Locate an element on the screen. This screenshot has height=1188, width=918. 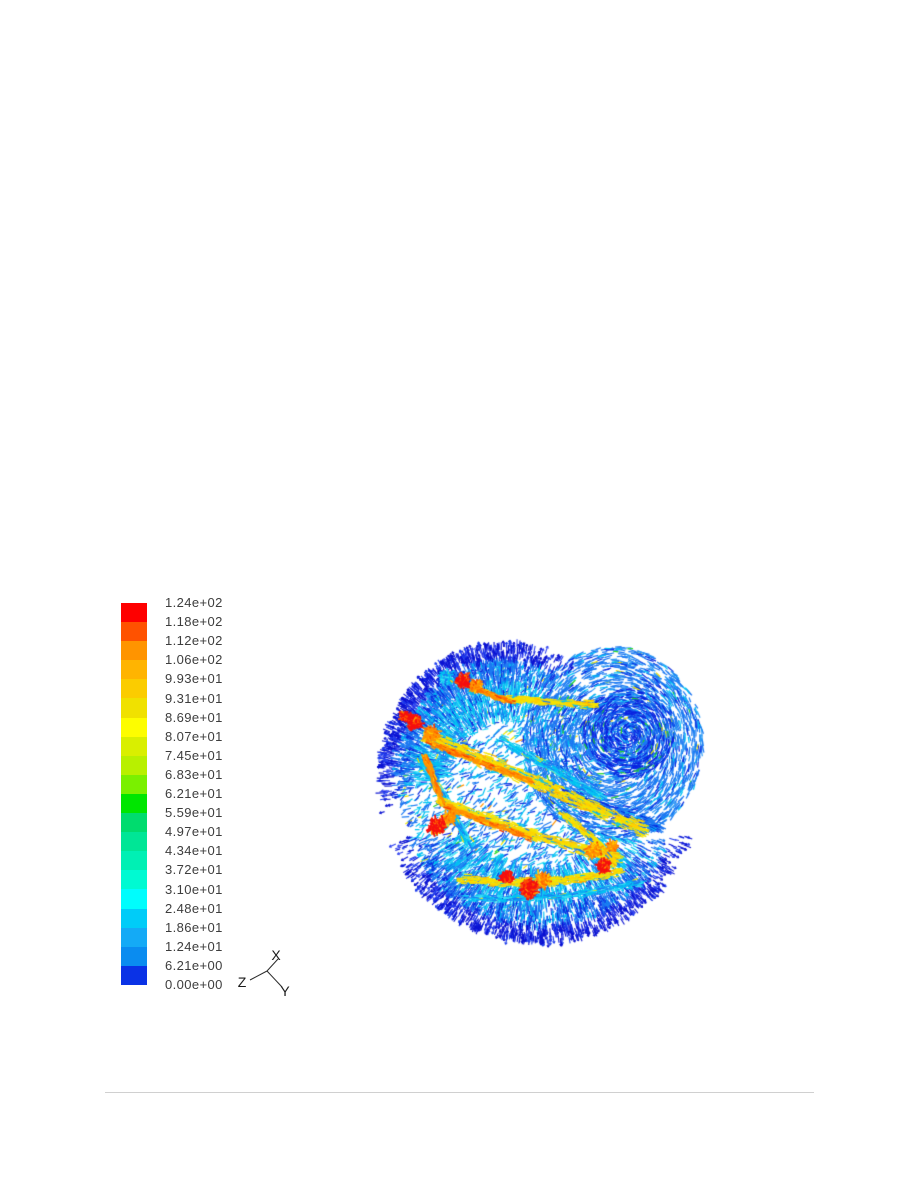
colorbar-label: 5.59e+01 is located at coordinates (194, 813).